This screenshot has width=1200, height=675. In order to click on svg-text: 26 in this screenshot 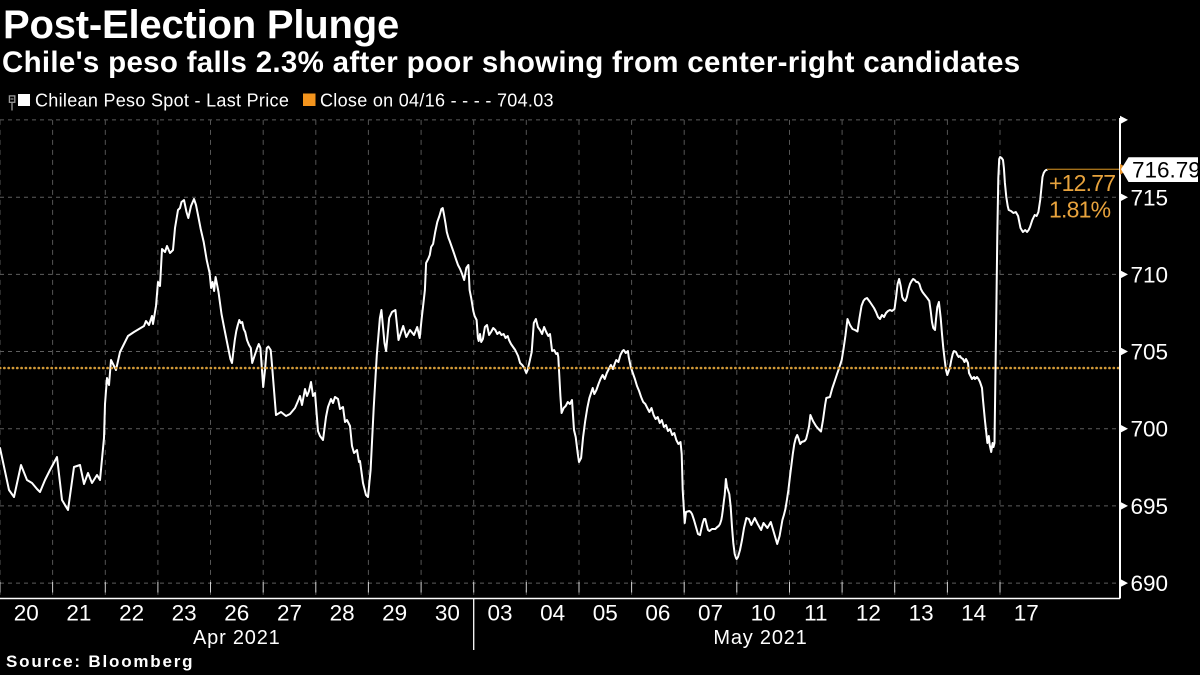, I will do `click(236, 613)`.